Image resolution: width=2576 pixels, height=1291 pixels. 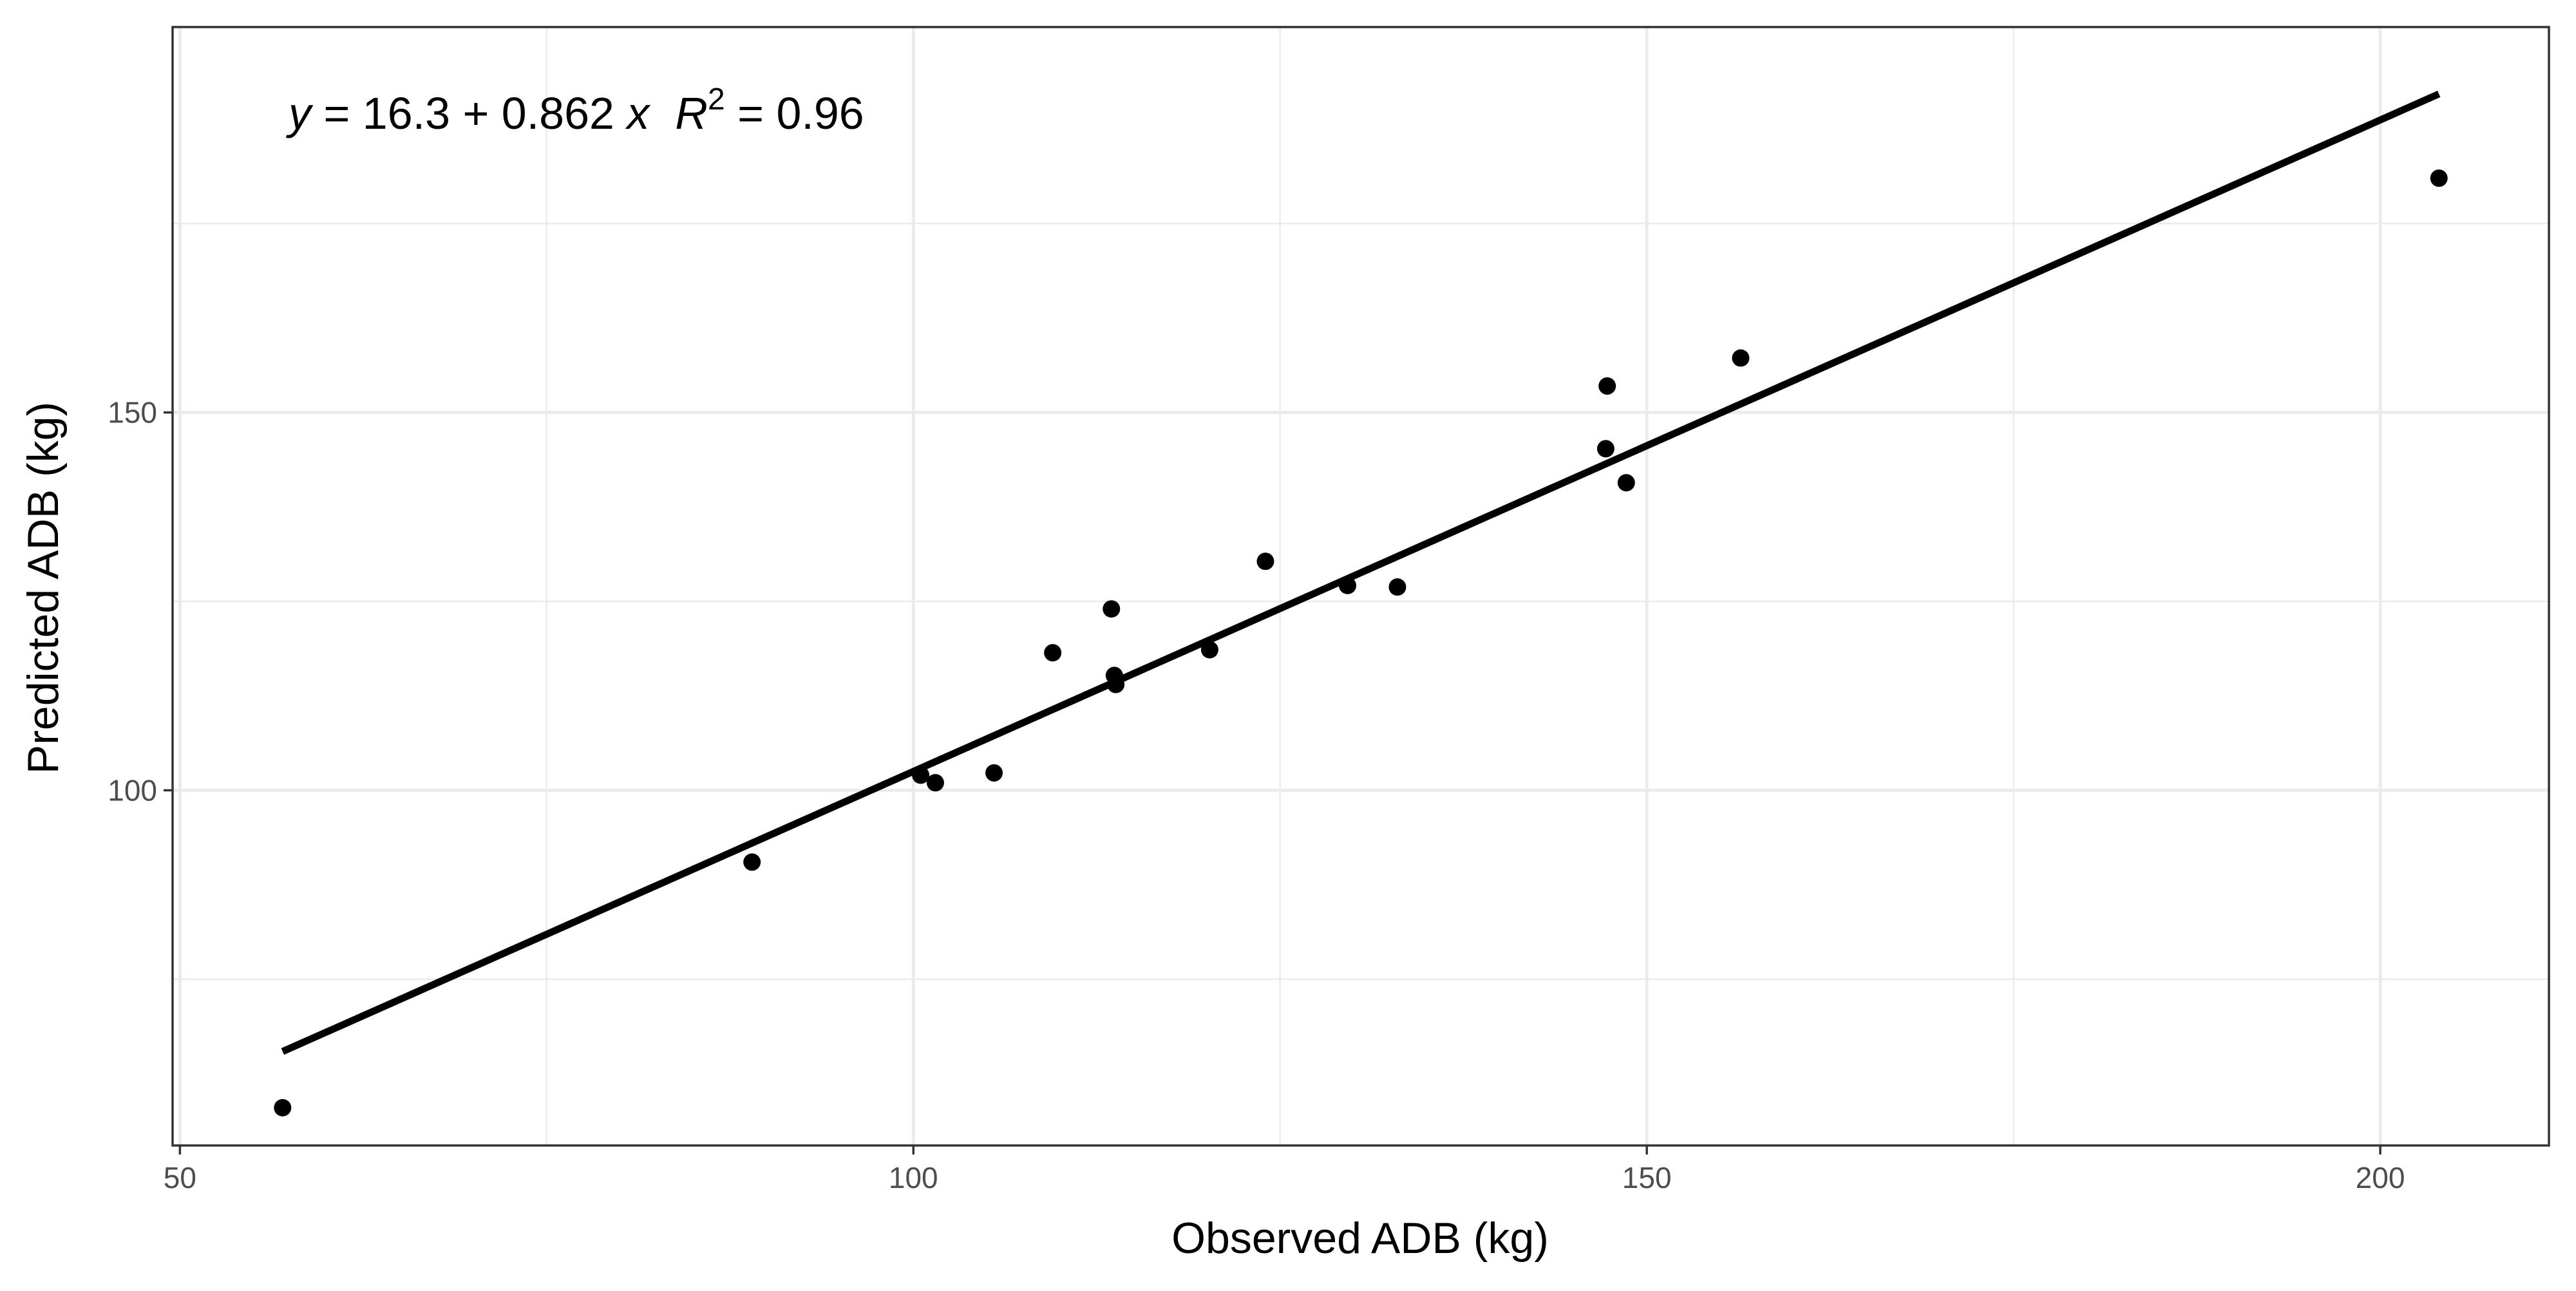 I want to click on x-tick-label: 50, so click(x=180, y=1177).